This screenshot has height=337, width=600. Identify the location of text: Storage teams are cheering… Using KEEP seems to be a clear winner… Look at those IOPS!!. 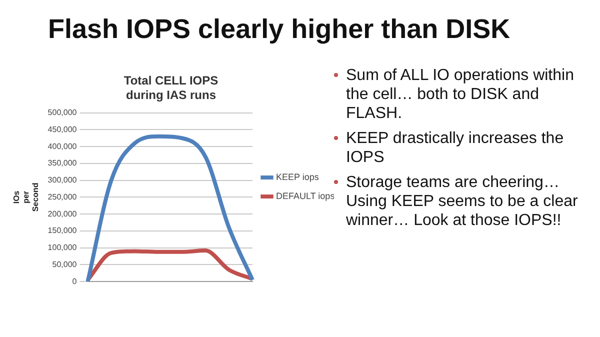
(462, 201).